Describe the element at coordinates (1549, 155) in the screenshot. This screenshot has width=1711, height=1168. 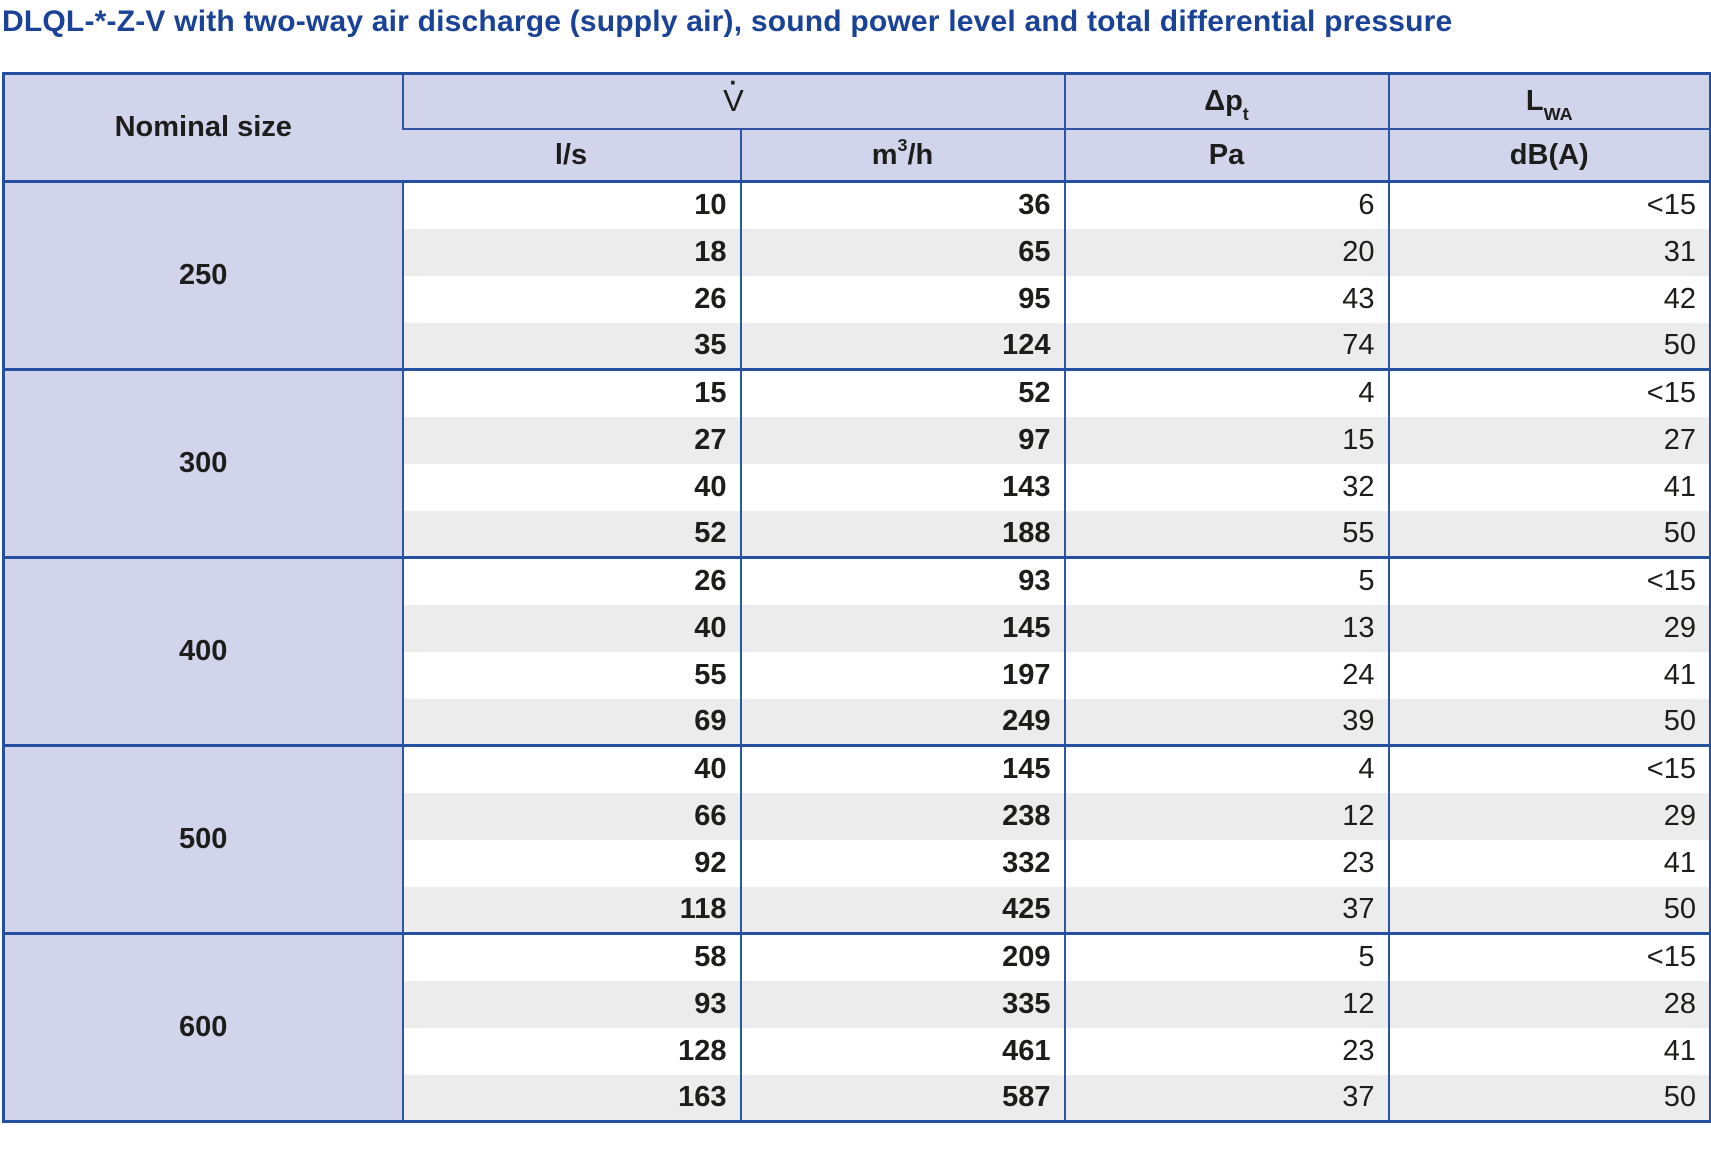
I see `header-unit-dba: dB(A)` at that location.